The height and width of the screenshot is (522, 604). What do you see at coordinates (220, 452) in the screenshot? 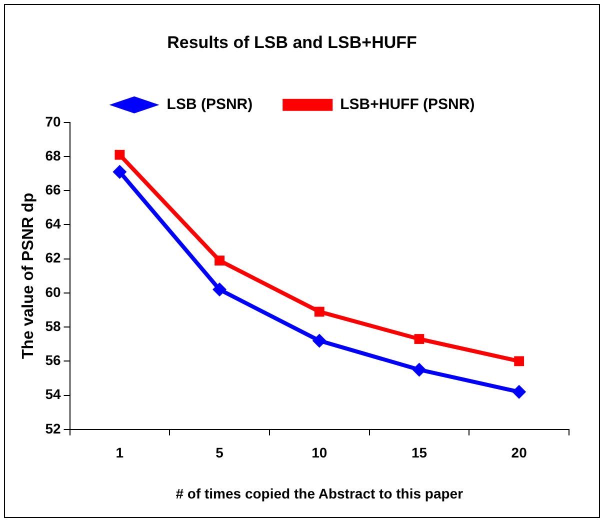
I see `x-tick-label: 5` at bounding box center [220, 452].